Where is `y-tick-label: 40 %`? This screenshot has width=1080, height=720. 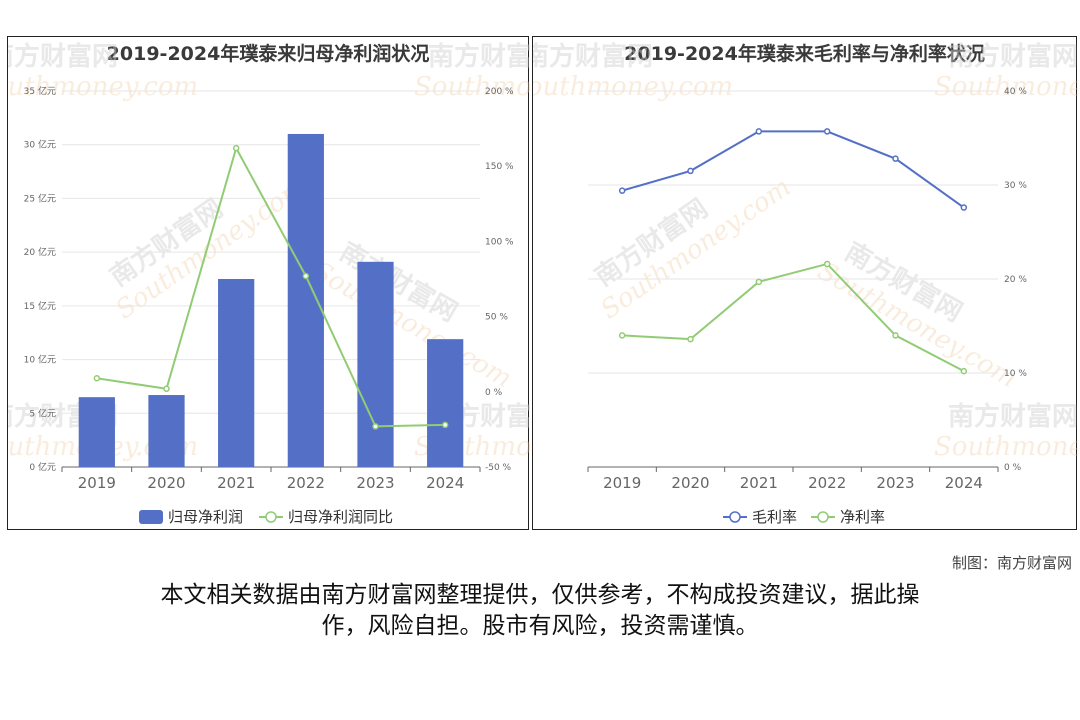
y-tick-label: 40 % is located at coordinates (1015, 92).